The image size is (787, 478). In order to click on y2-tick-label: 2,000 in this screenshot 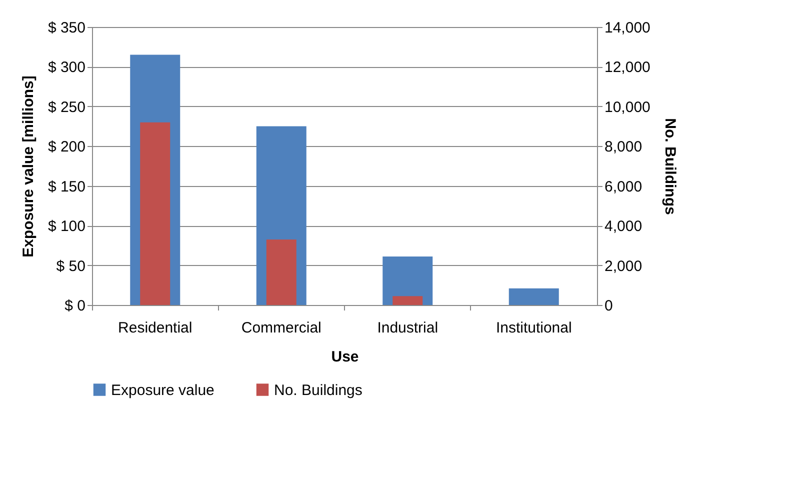, I will do `click(623, 266)`.